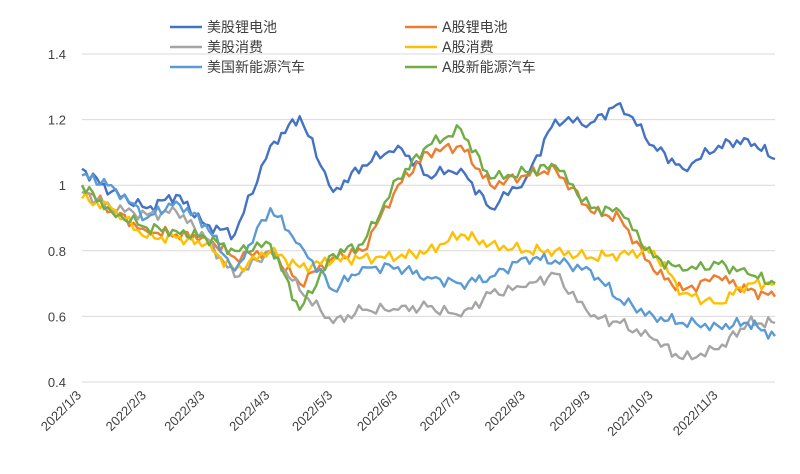 Image resolution: width=800 pixels, height=474 pixels. Describe the element at coordinates (184, 411) in the screenshot. I see `x-tick-label: 2022/3/3` at that location.